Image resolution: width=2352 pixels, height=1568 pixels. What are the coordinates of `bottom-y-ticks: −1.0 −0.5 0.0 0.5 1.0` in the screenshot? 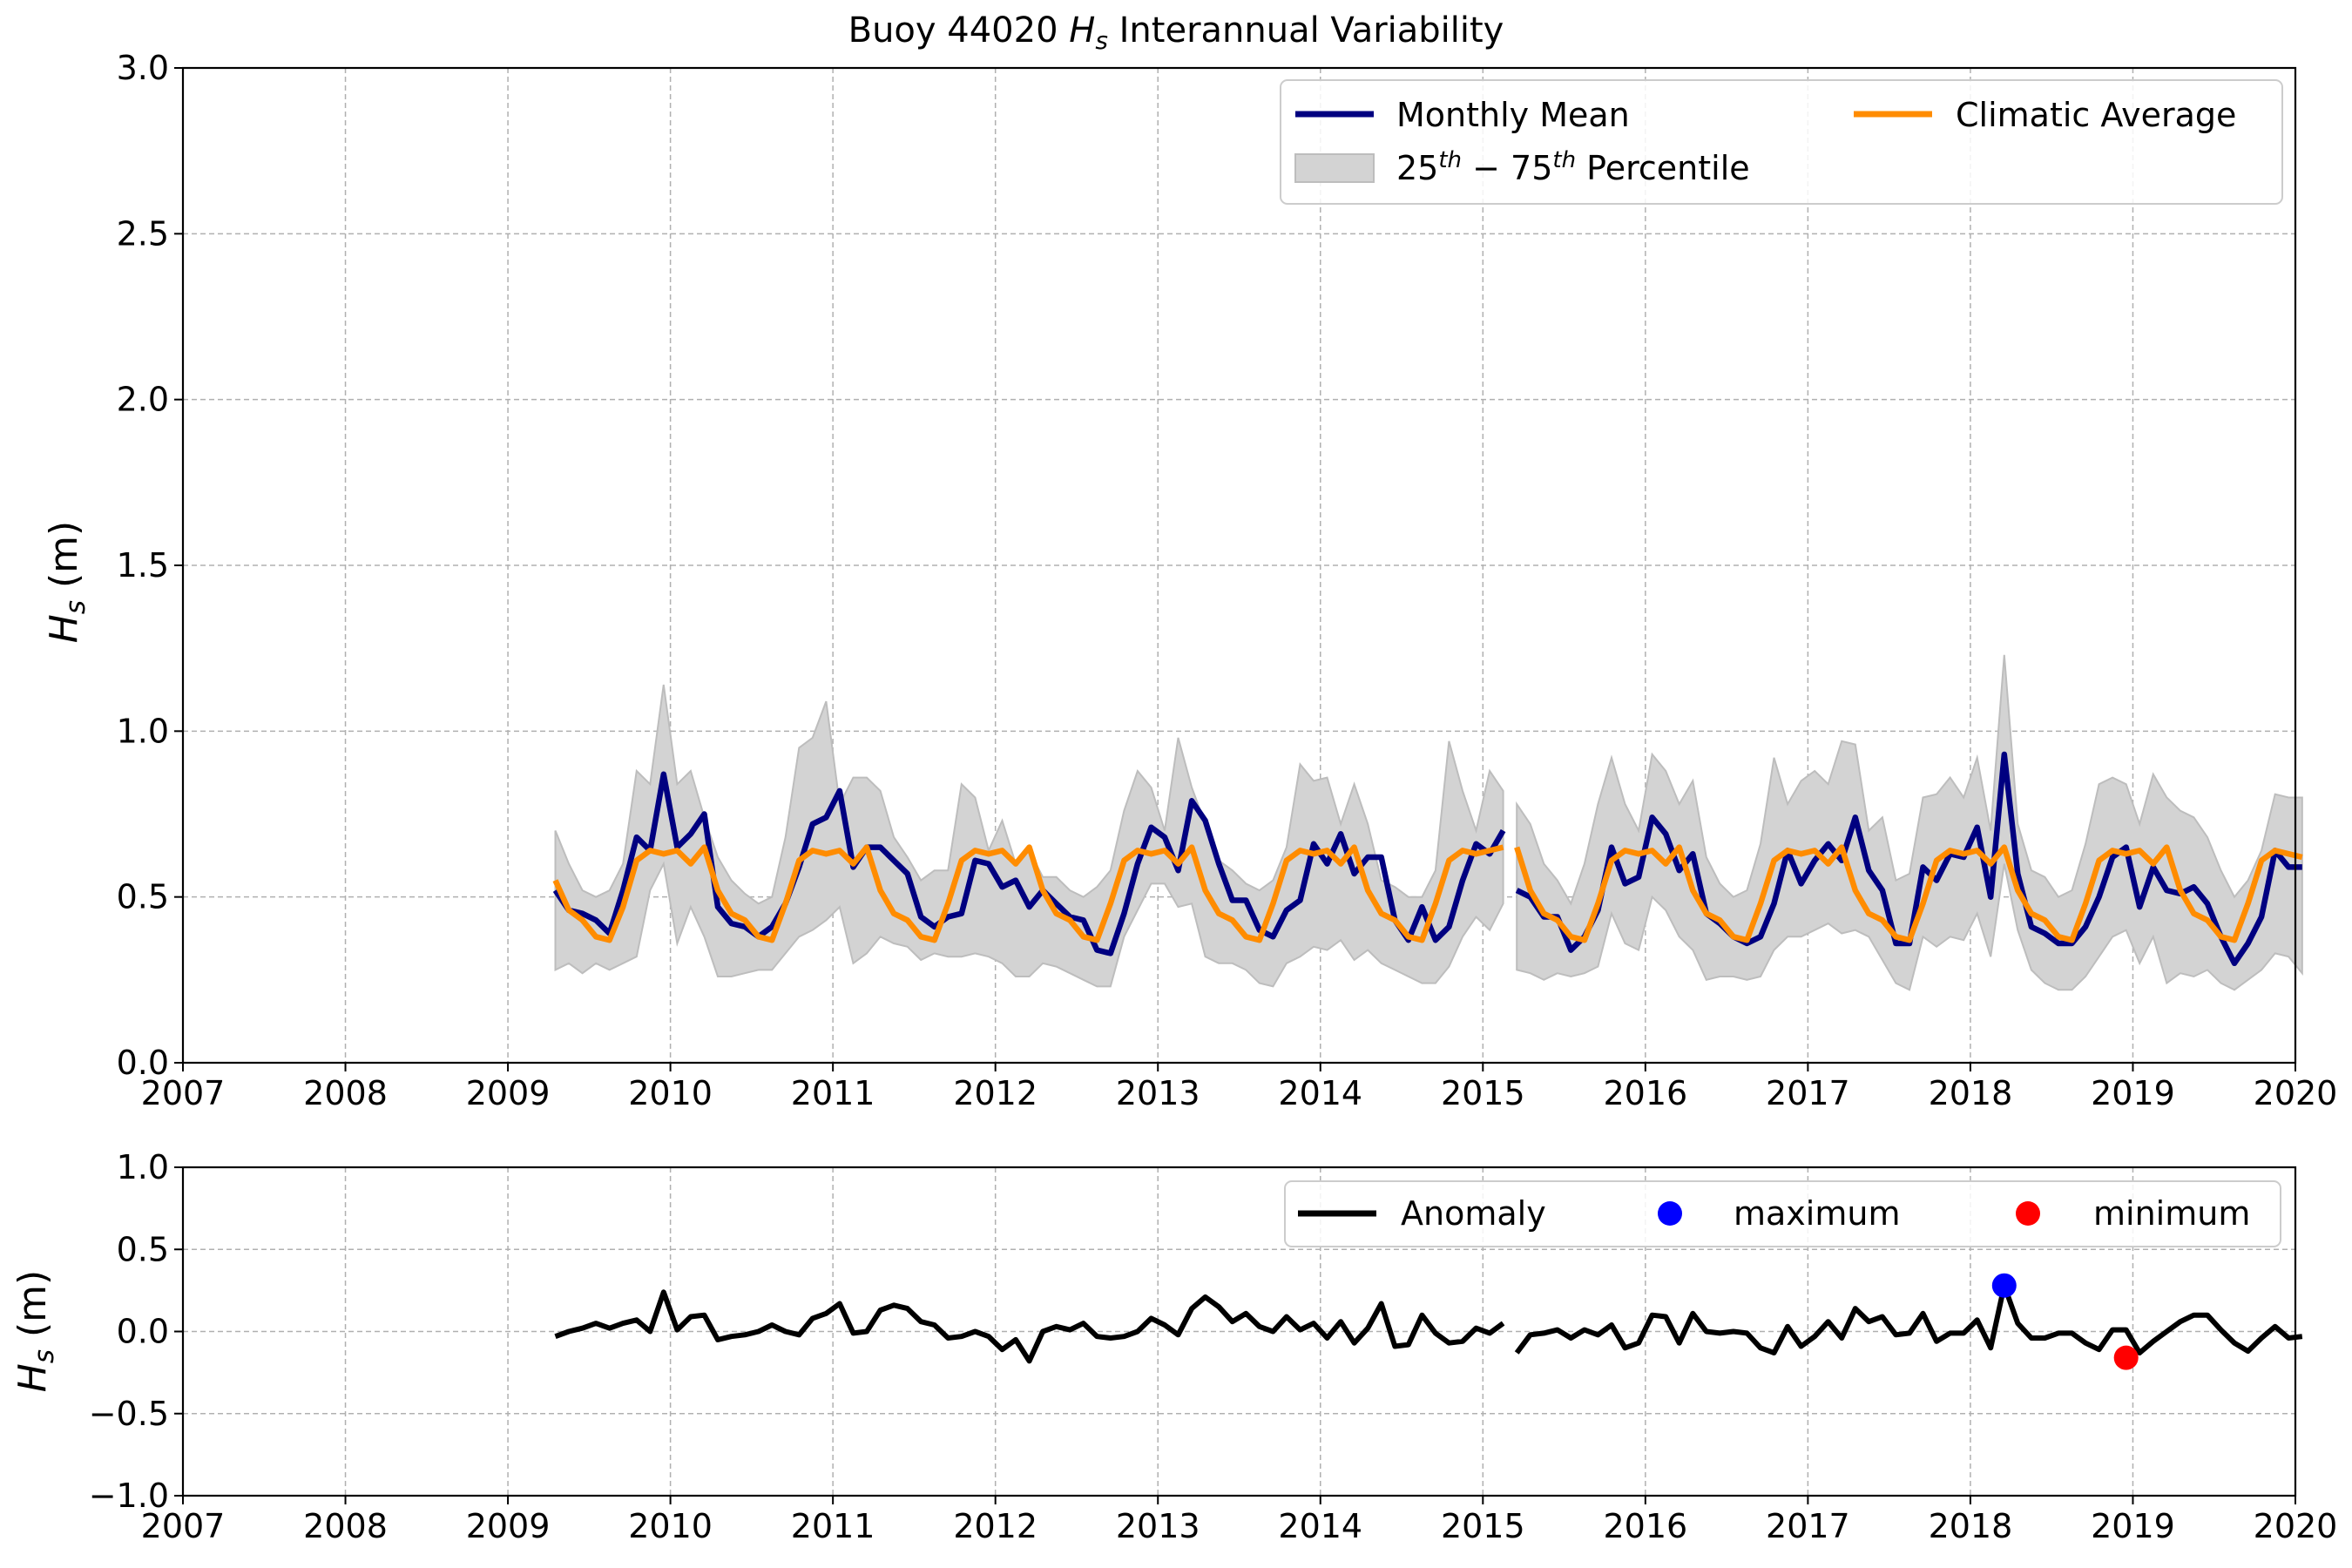 It's located at (136, 1331).